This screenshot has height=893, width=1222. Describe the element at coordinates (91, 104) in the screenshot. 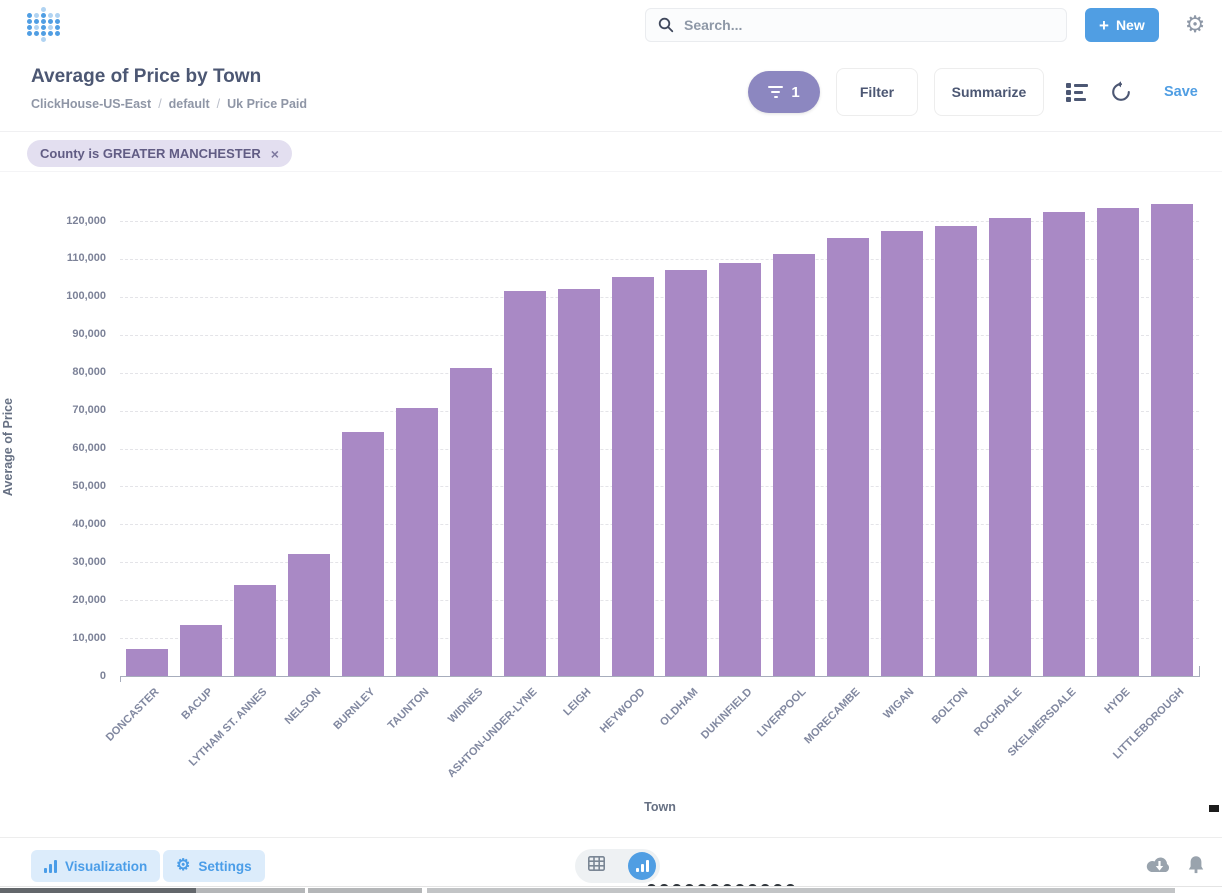

I see `breadcrumb-database: ClickHouse-US-East` at that location.